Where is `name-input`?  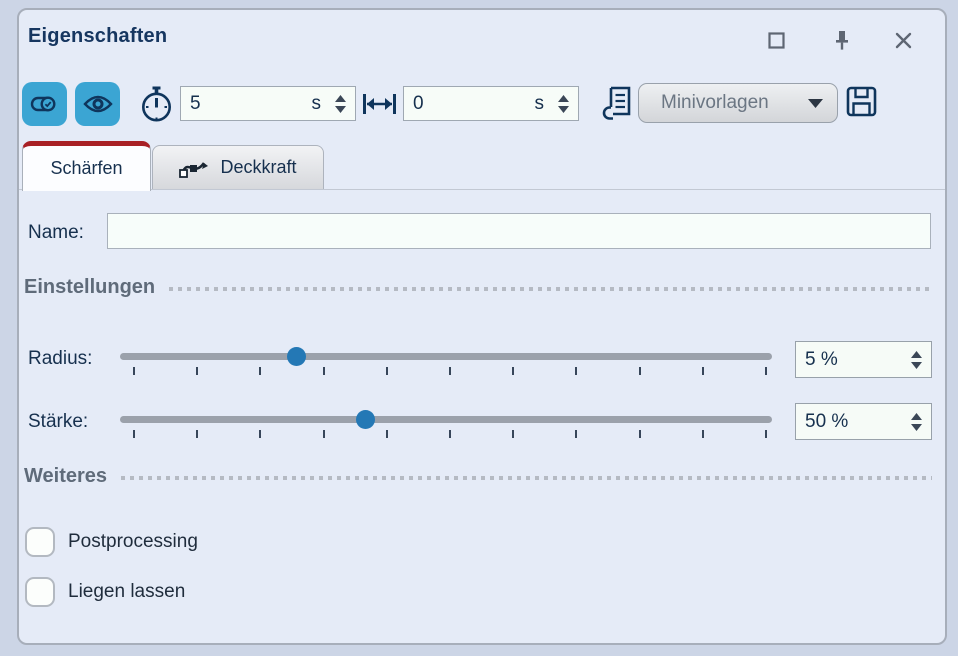 name-input is located at coordinates (519, 231).